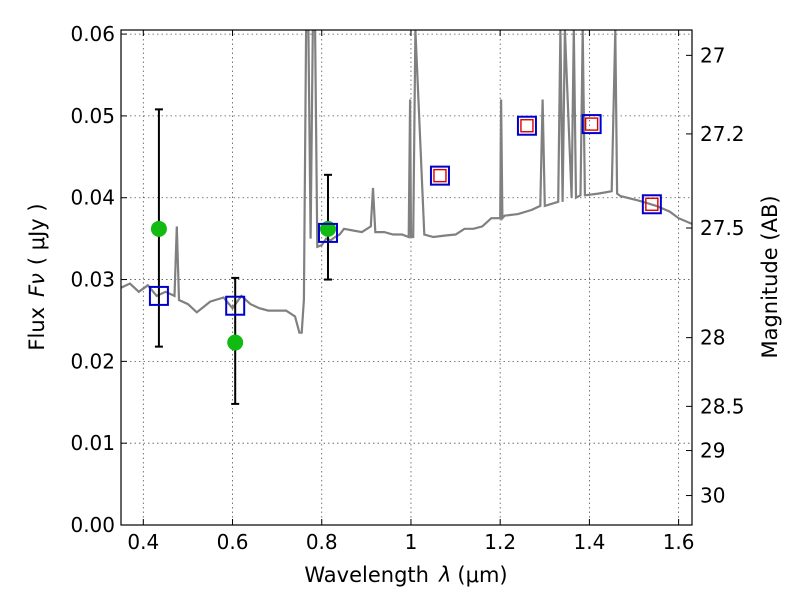  I want to click on y-tick-label: 0.02, so click(92, 361).